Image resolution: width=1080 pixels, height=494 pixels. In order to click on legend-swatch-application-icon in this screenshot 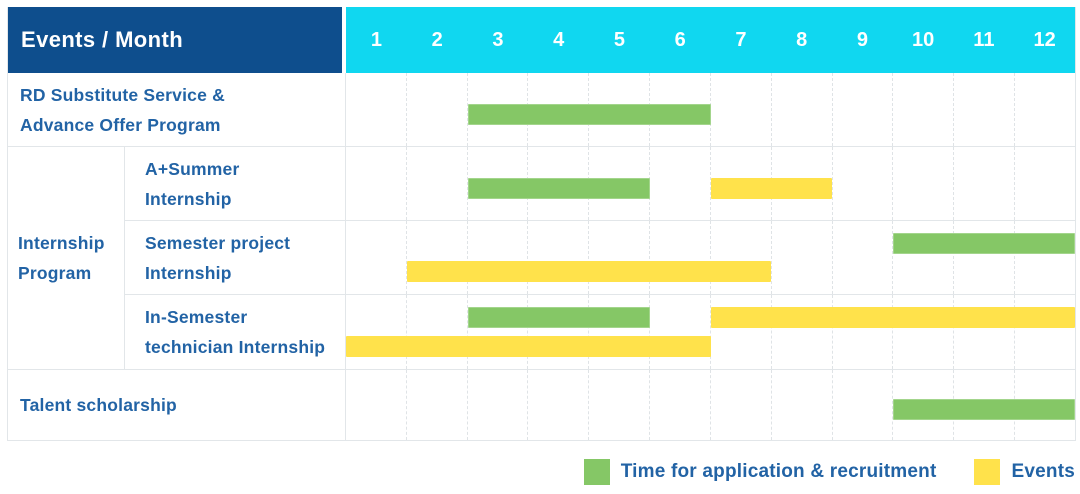, I will do `click(596, 472)`.